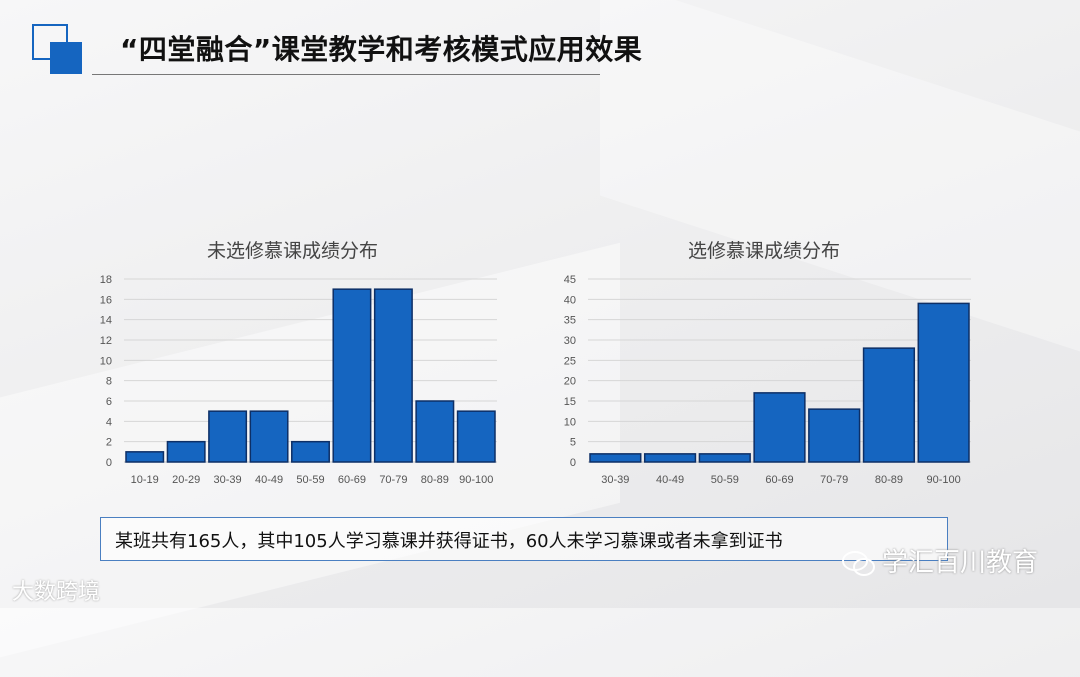 This screenshot has height=677, width=1080. Describe the element at coordinates (859, 564) in the screenshot. I see `wechat-icon` at that location.